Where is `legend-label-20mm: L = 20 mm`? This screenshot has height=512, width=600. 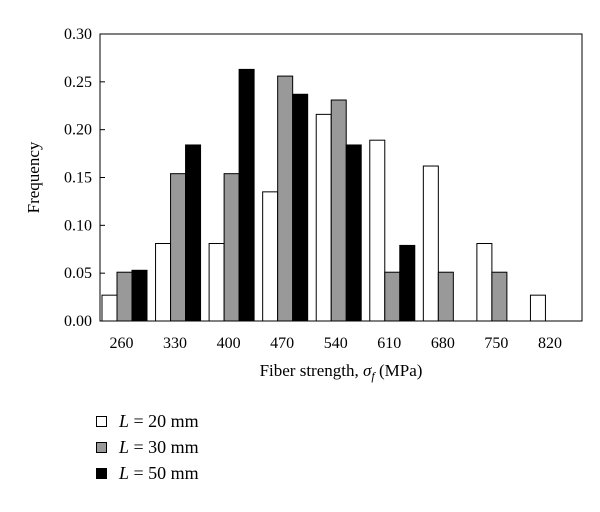
legend-label-20mm: L = 20 mm is located at coordinates (159, 420).